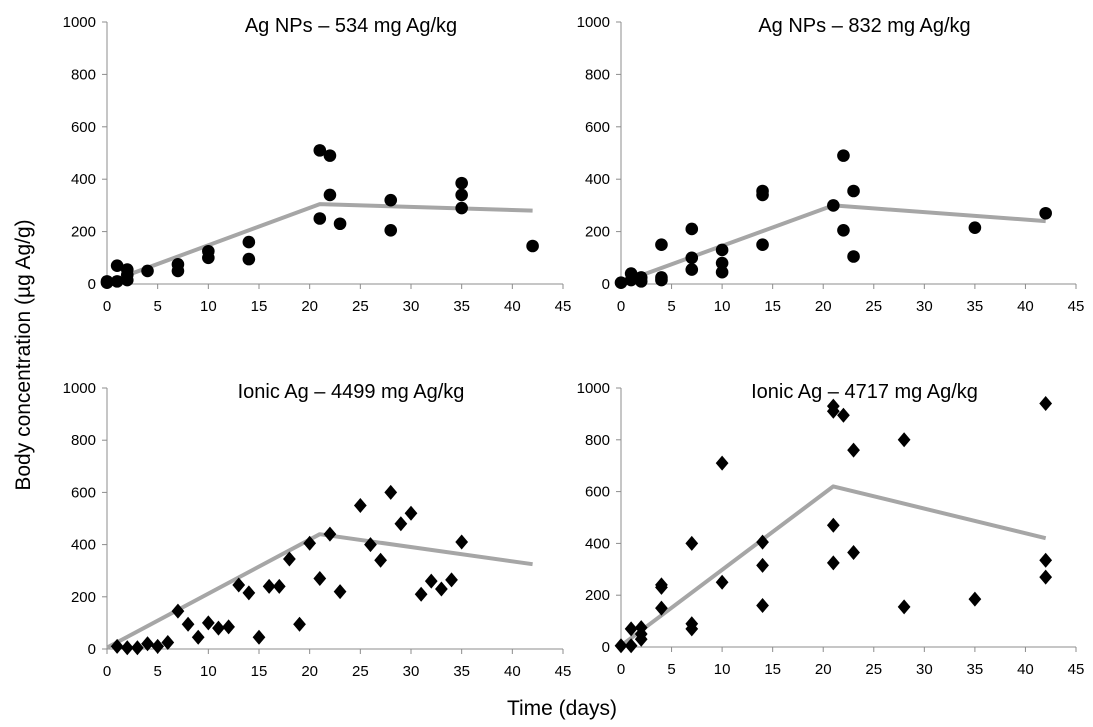 This screenshot has width=1093, height=727. I want to click on model-fit-line, so click(319, 591).